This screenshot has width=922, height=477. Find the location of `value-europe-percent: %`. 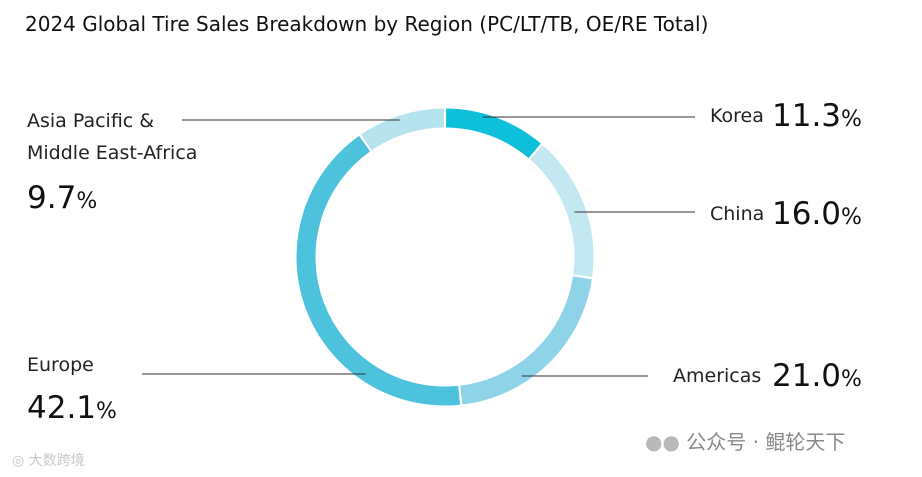

value-europe-percent: % is located at coordinates (106, 411).